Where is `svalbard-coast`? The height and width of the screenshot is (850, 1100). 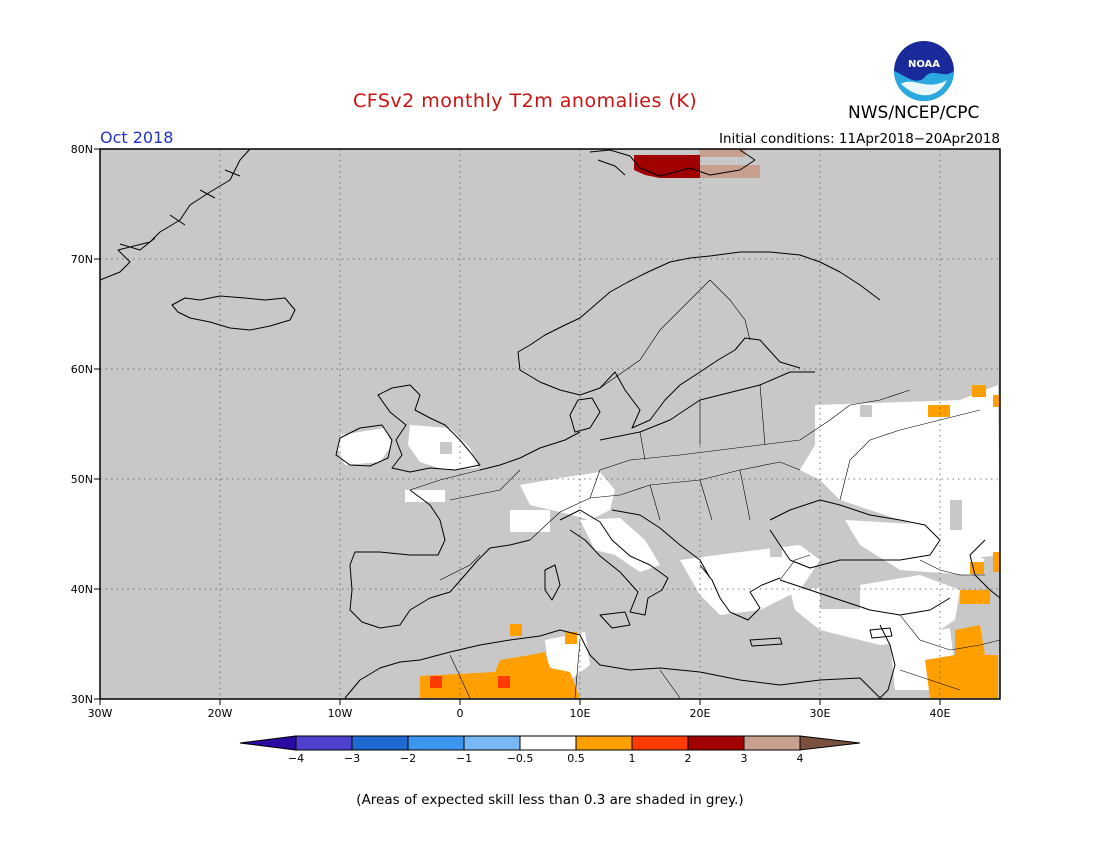
svalbard-coast is located at coordinates (672, 163).